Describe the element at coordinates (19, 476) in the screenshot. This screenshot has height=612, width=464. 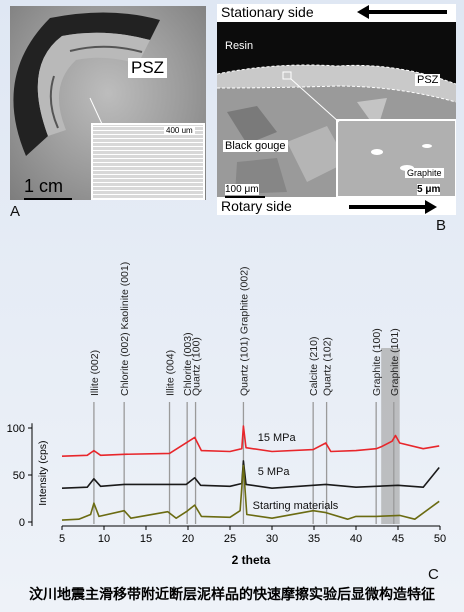
I see `y-tick-label: 50` at that location.